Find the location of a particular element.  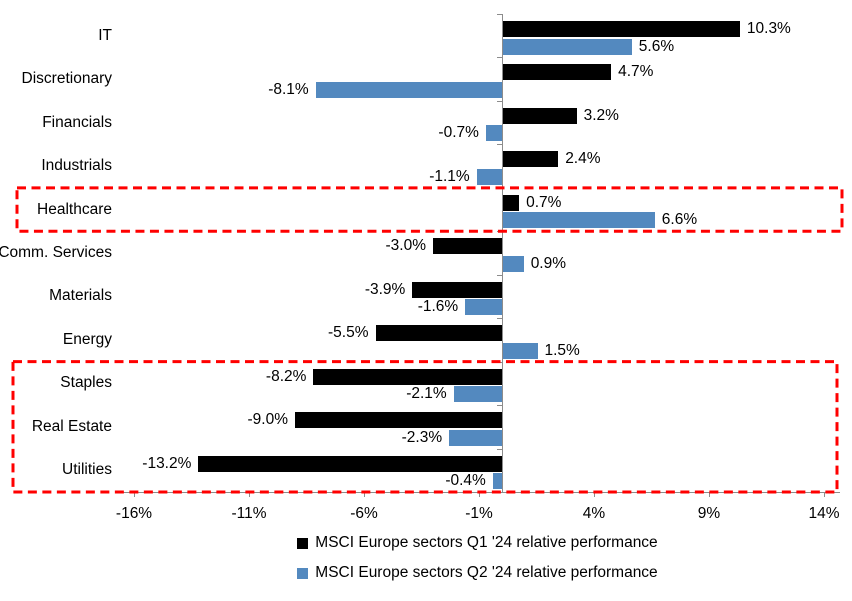

y-axis-zero-line is located at coordinates (502, 253).